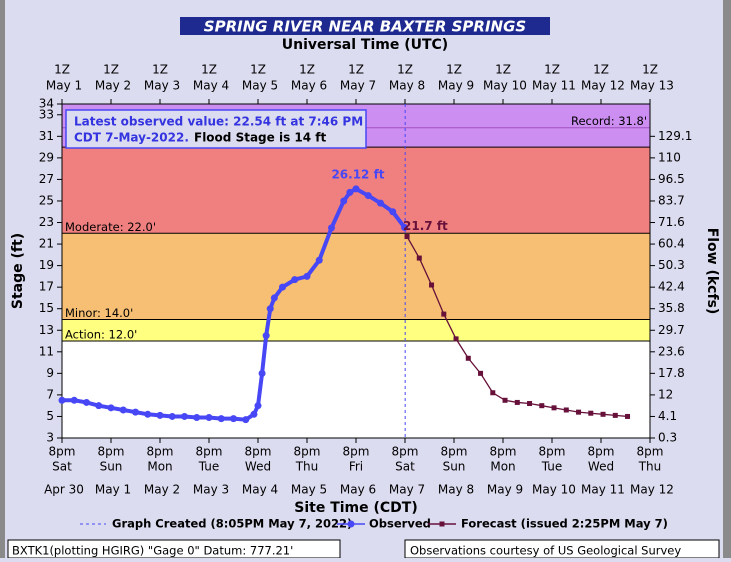 This screenshot has width=731, height=562. Describe the element at coordinates (456, 86) in the screenshot. I see `x2-tick-date: May 9` at that location.